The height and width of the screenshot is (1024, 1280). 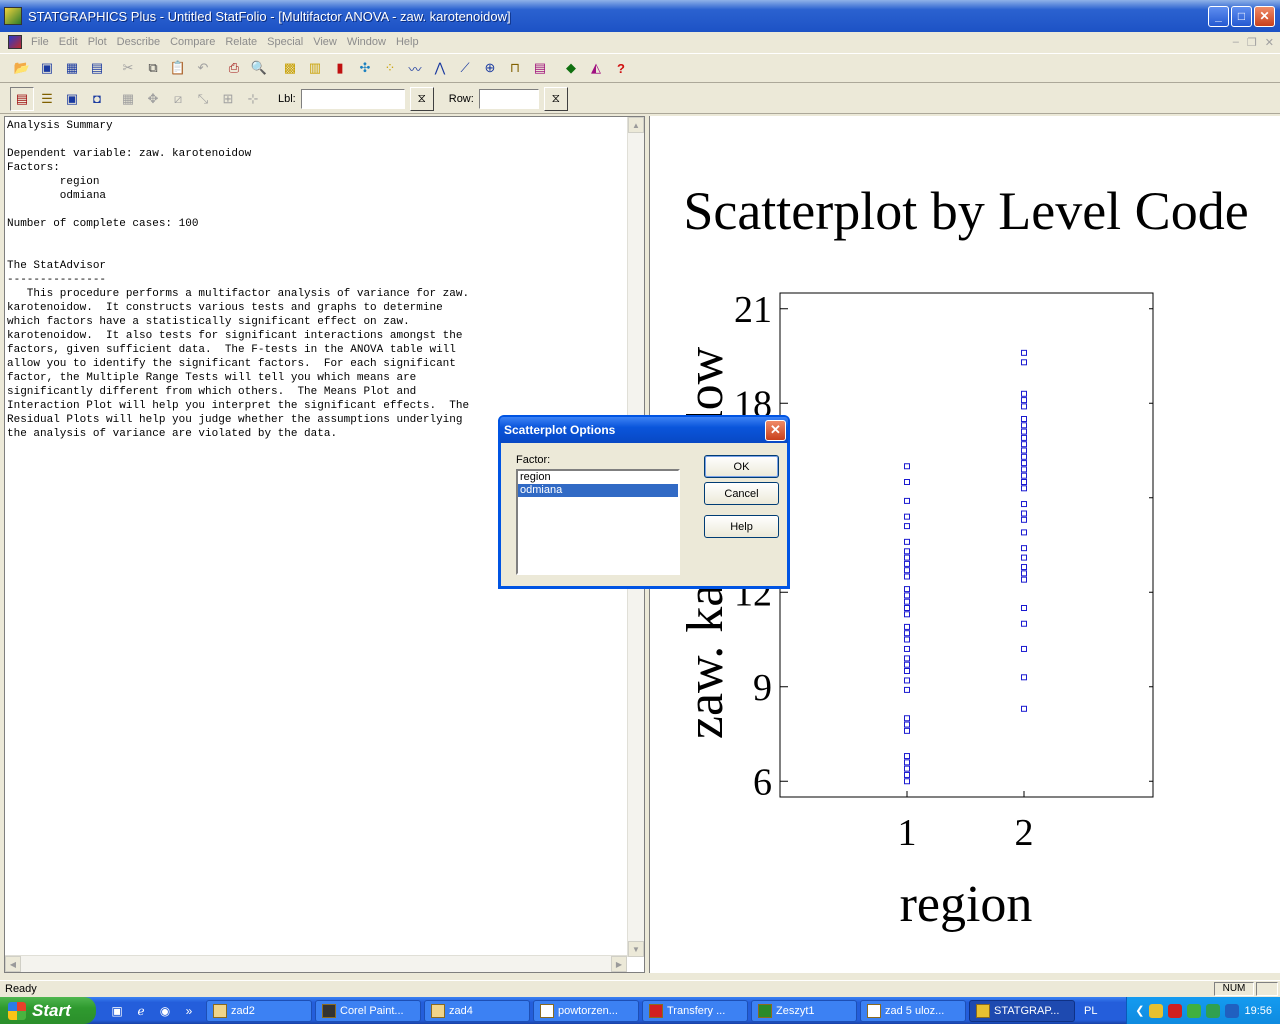 What do you see at coordinates (203, 98) in the screenshot?
I see `brush-icon: ⤡` at bounding box center [203, 98].